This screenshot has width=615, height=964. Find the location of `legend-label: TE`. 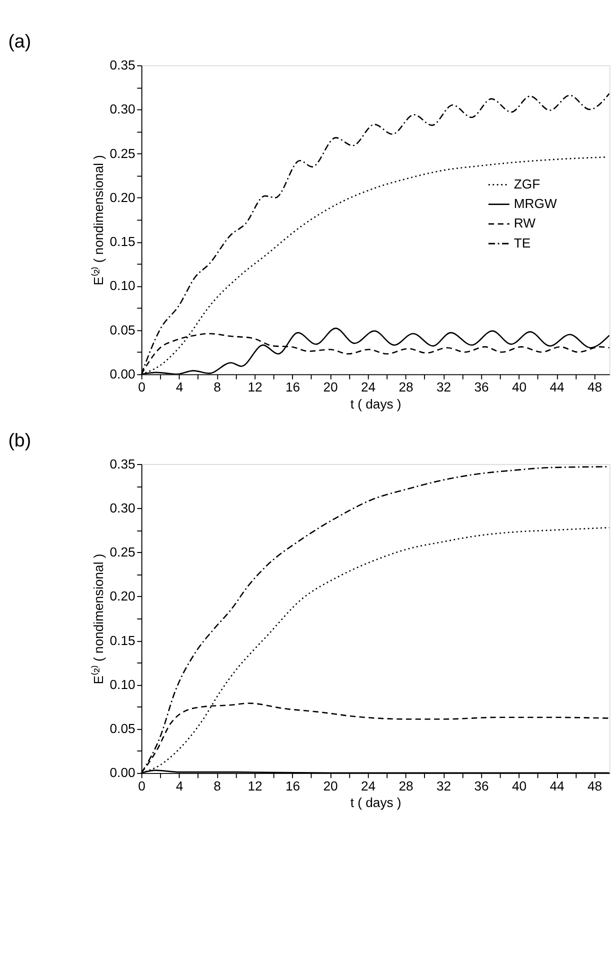

legend-label: TE is located at coordinates (522, 242).